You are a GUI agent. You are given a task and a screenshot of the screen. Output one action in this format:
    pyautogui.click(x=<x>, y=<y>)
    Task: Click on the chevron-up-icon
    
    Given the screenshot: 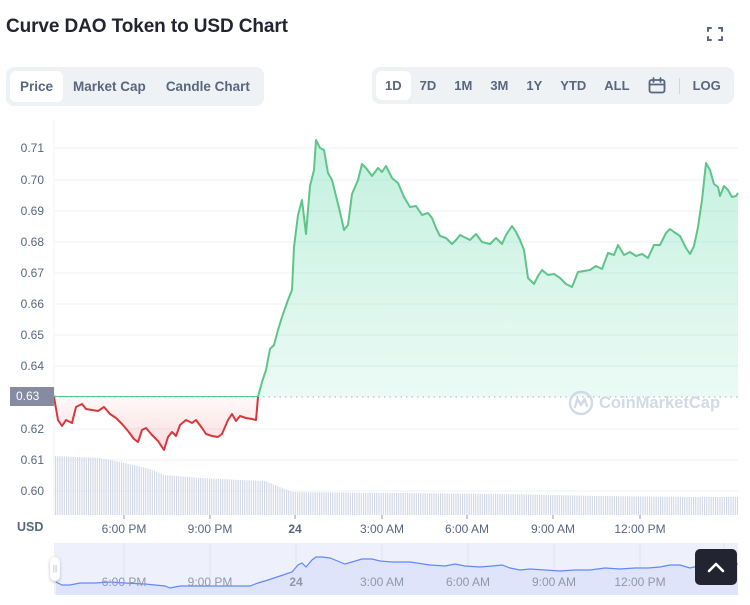 What is the action you would take?
    pyautogui.click(x=716, y=567)
    